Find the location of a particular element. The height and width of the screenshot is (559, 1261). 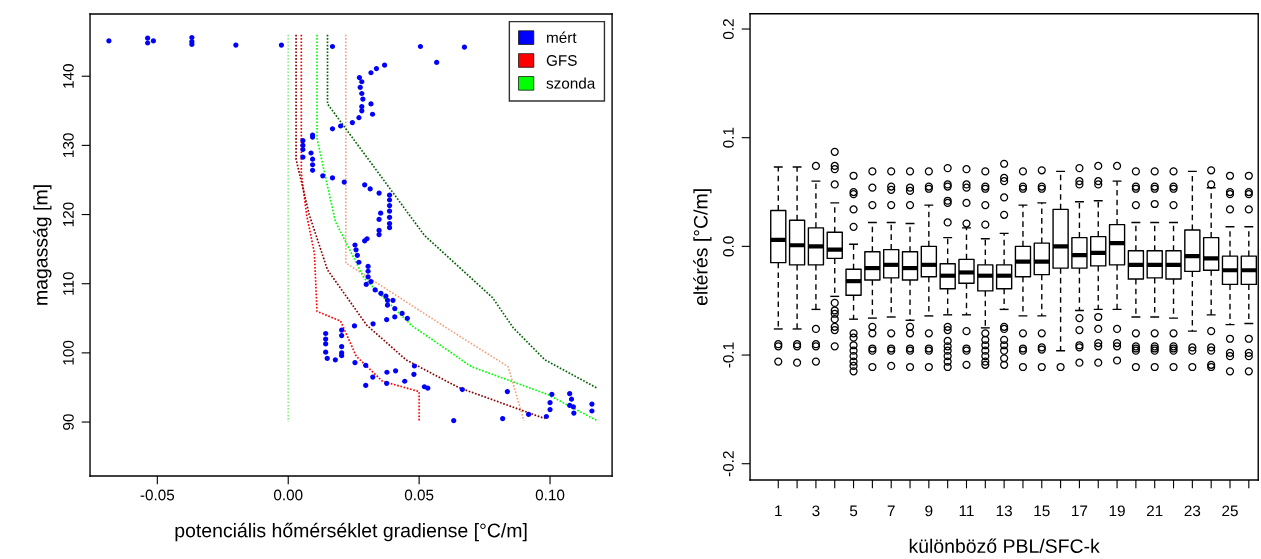

y-tick-label: -0.2 is located at coordinates (728, 464).